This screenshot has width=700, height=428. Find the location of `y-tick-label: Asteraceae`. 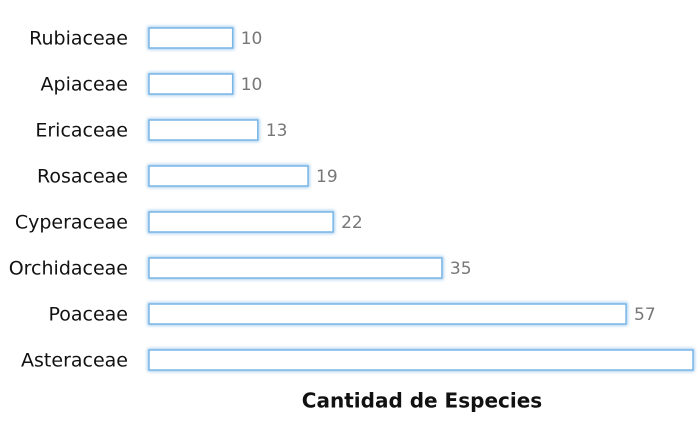

y-tick-label: Asteraceae is located at coordinates (74, 361).